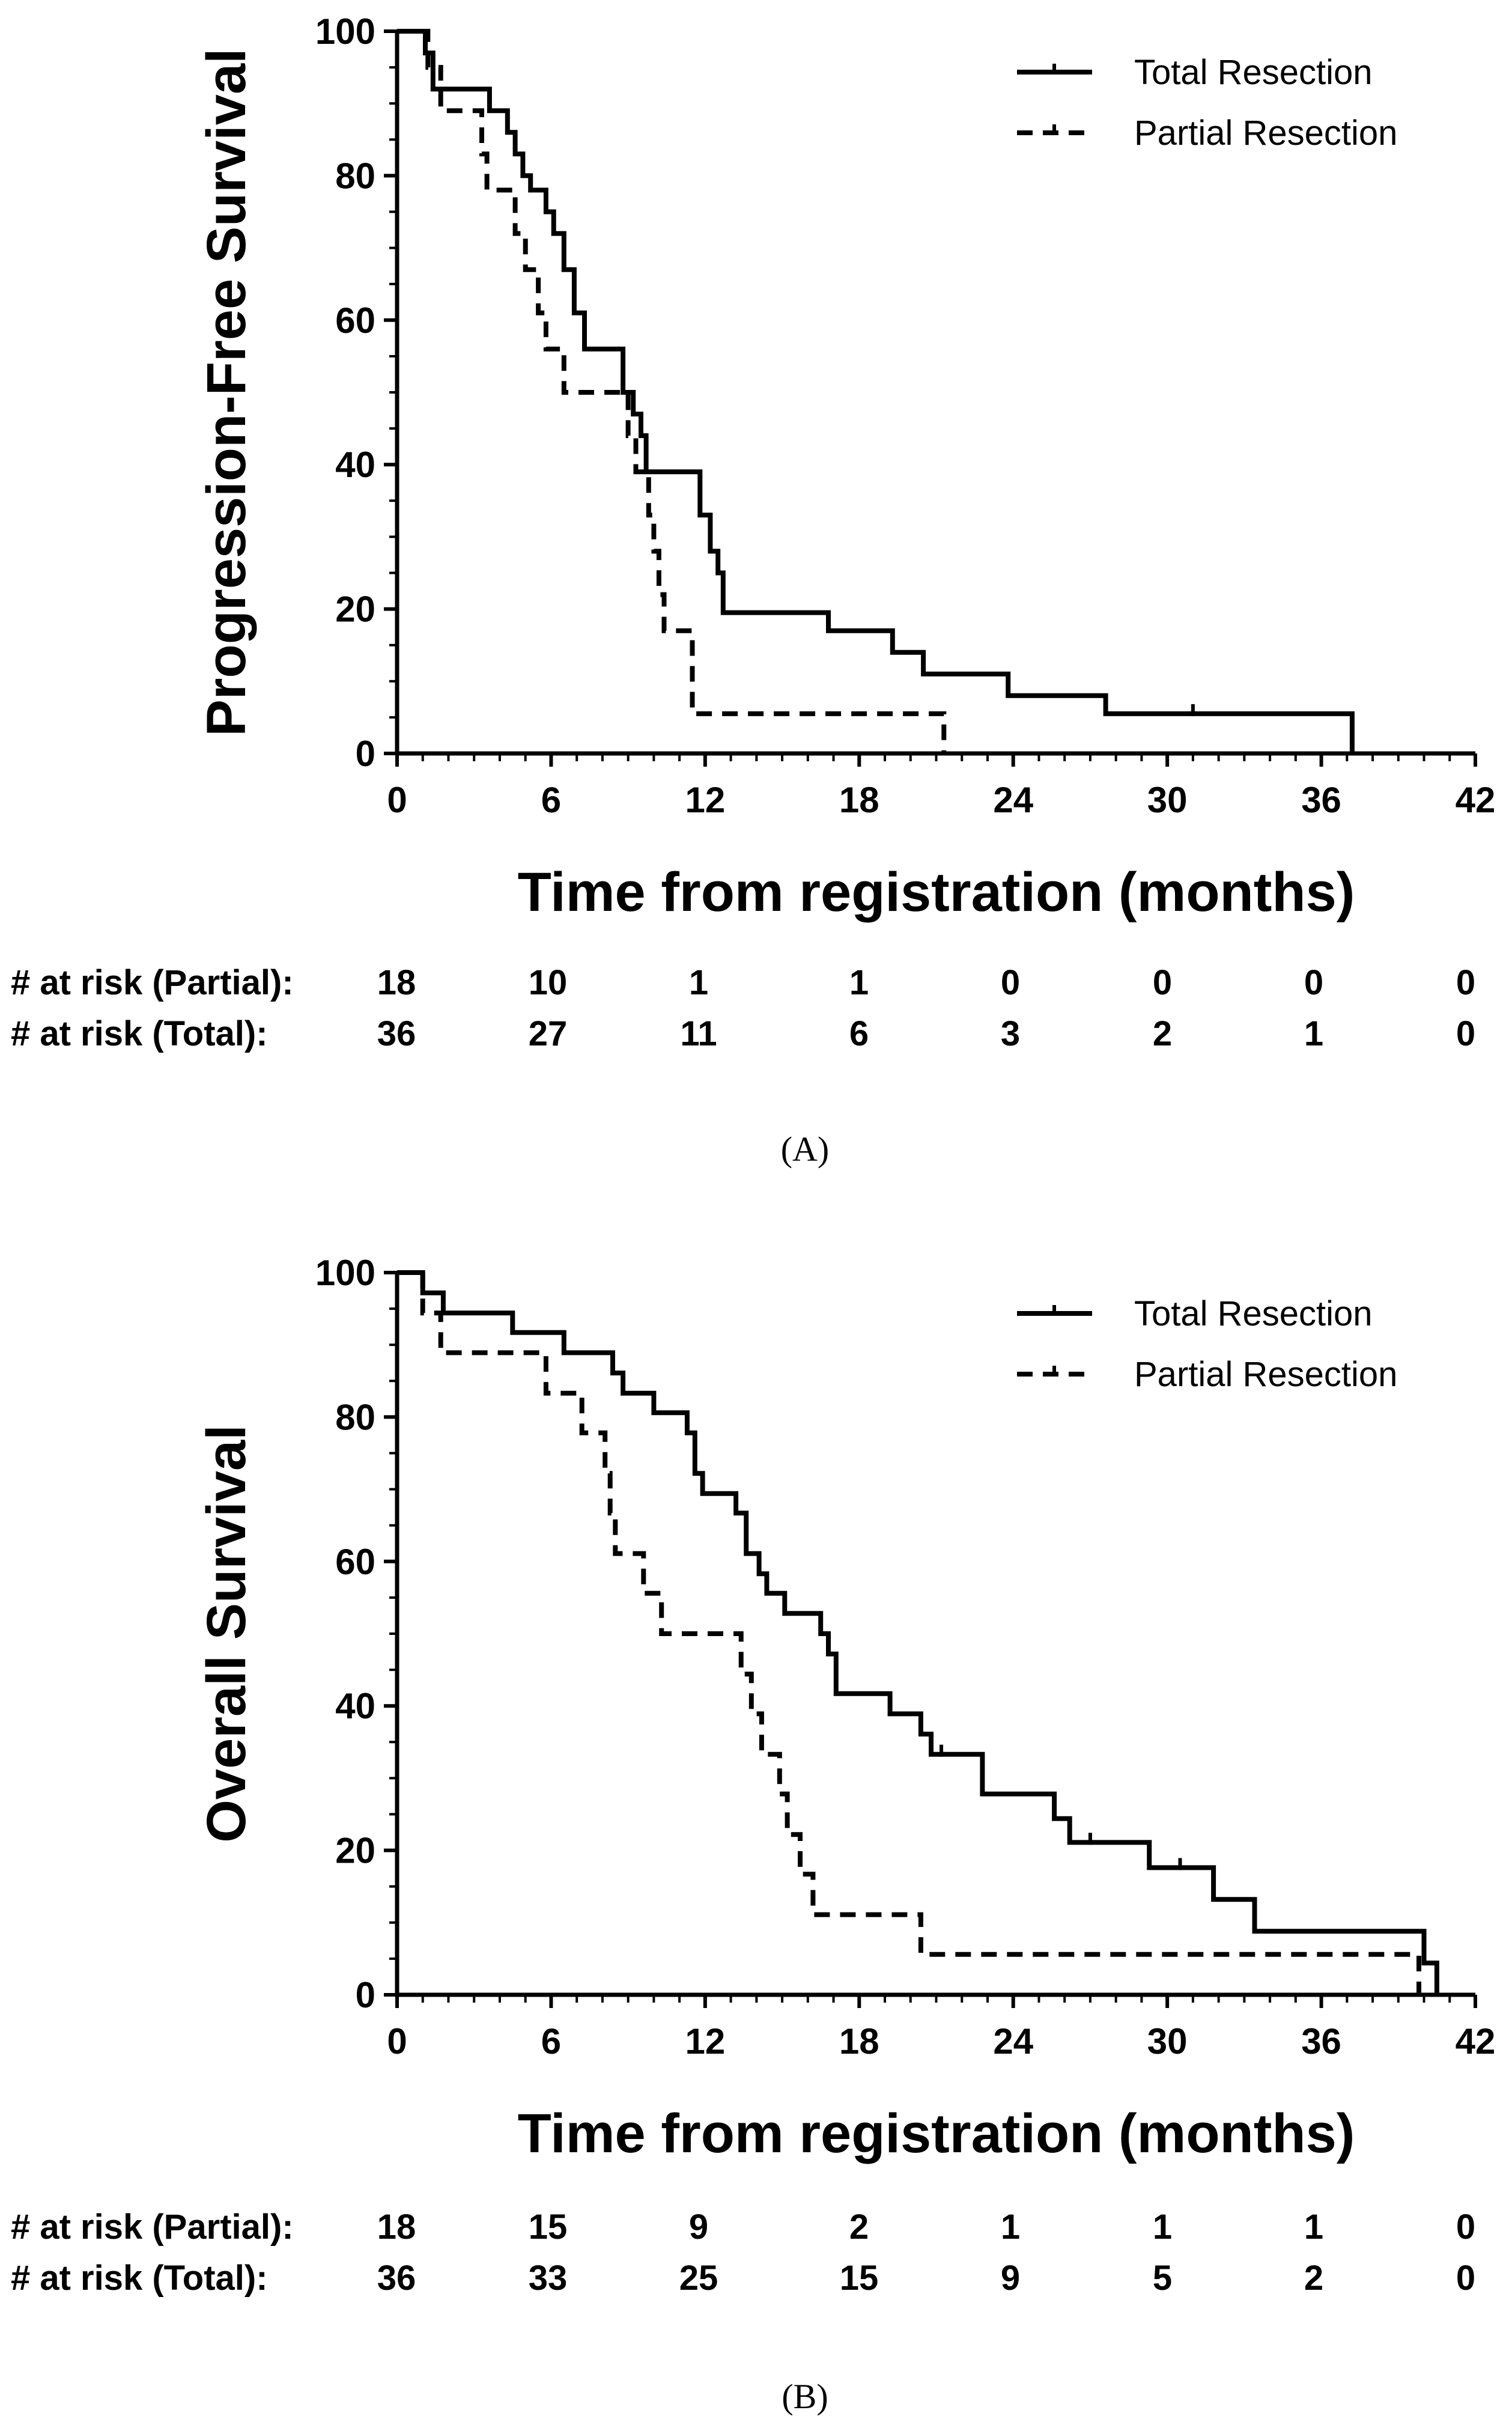 Image resolution: width=1512 pixels, height=2428 pixels. Describe the element at coordinates (805, 1149) in the screenshot. I see `panel-label: (A)` at that location.